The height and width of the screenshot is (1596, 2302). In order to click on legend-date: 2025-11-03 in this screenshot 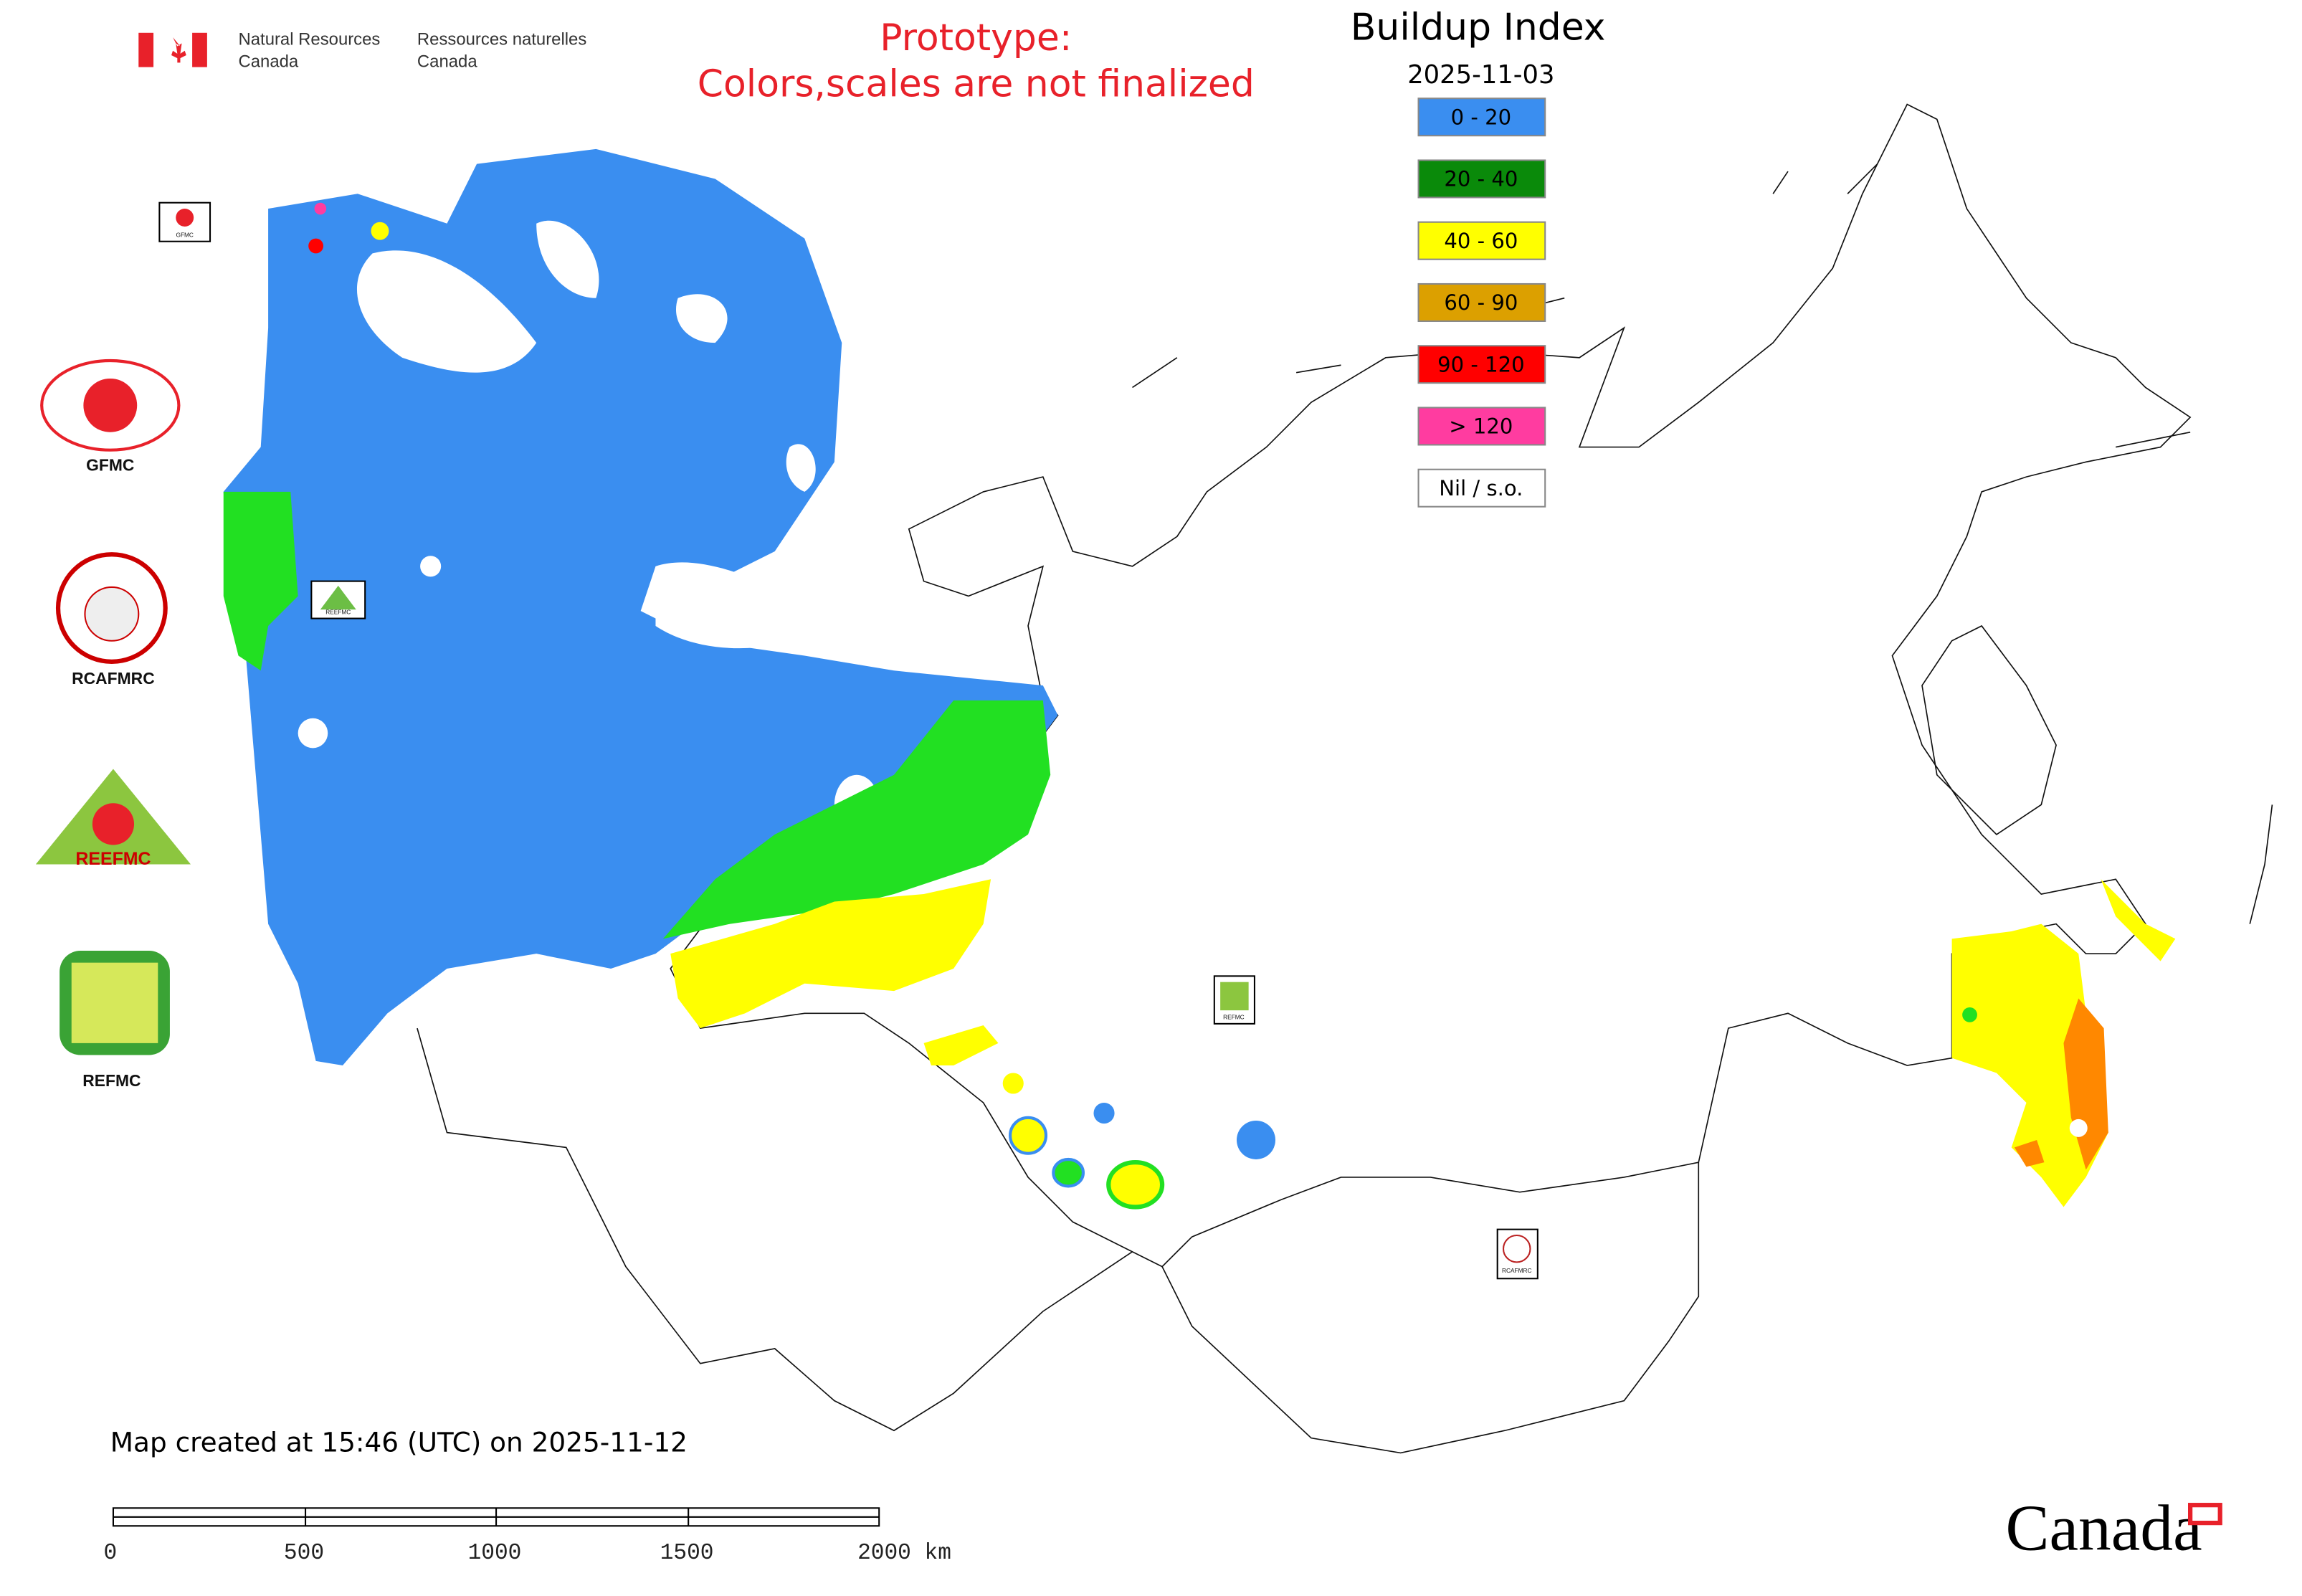, I will do `click(1481, 75)`.